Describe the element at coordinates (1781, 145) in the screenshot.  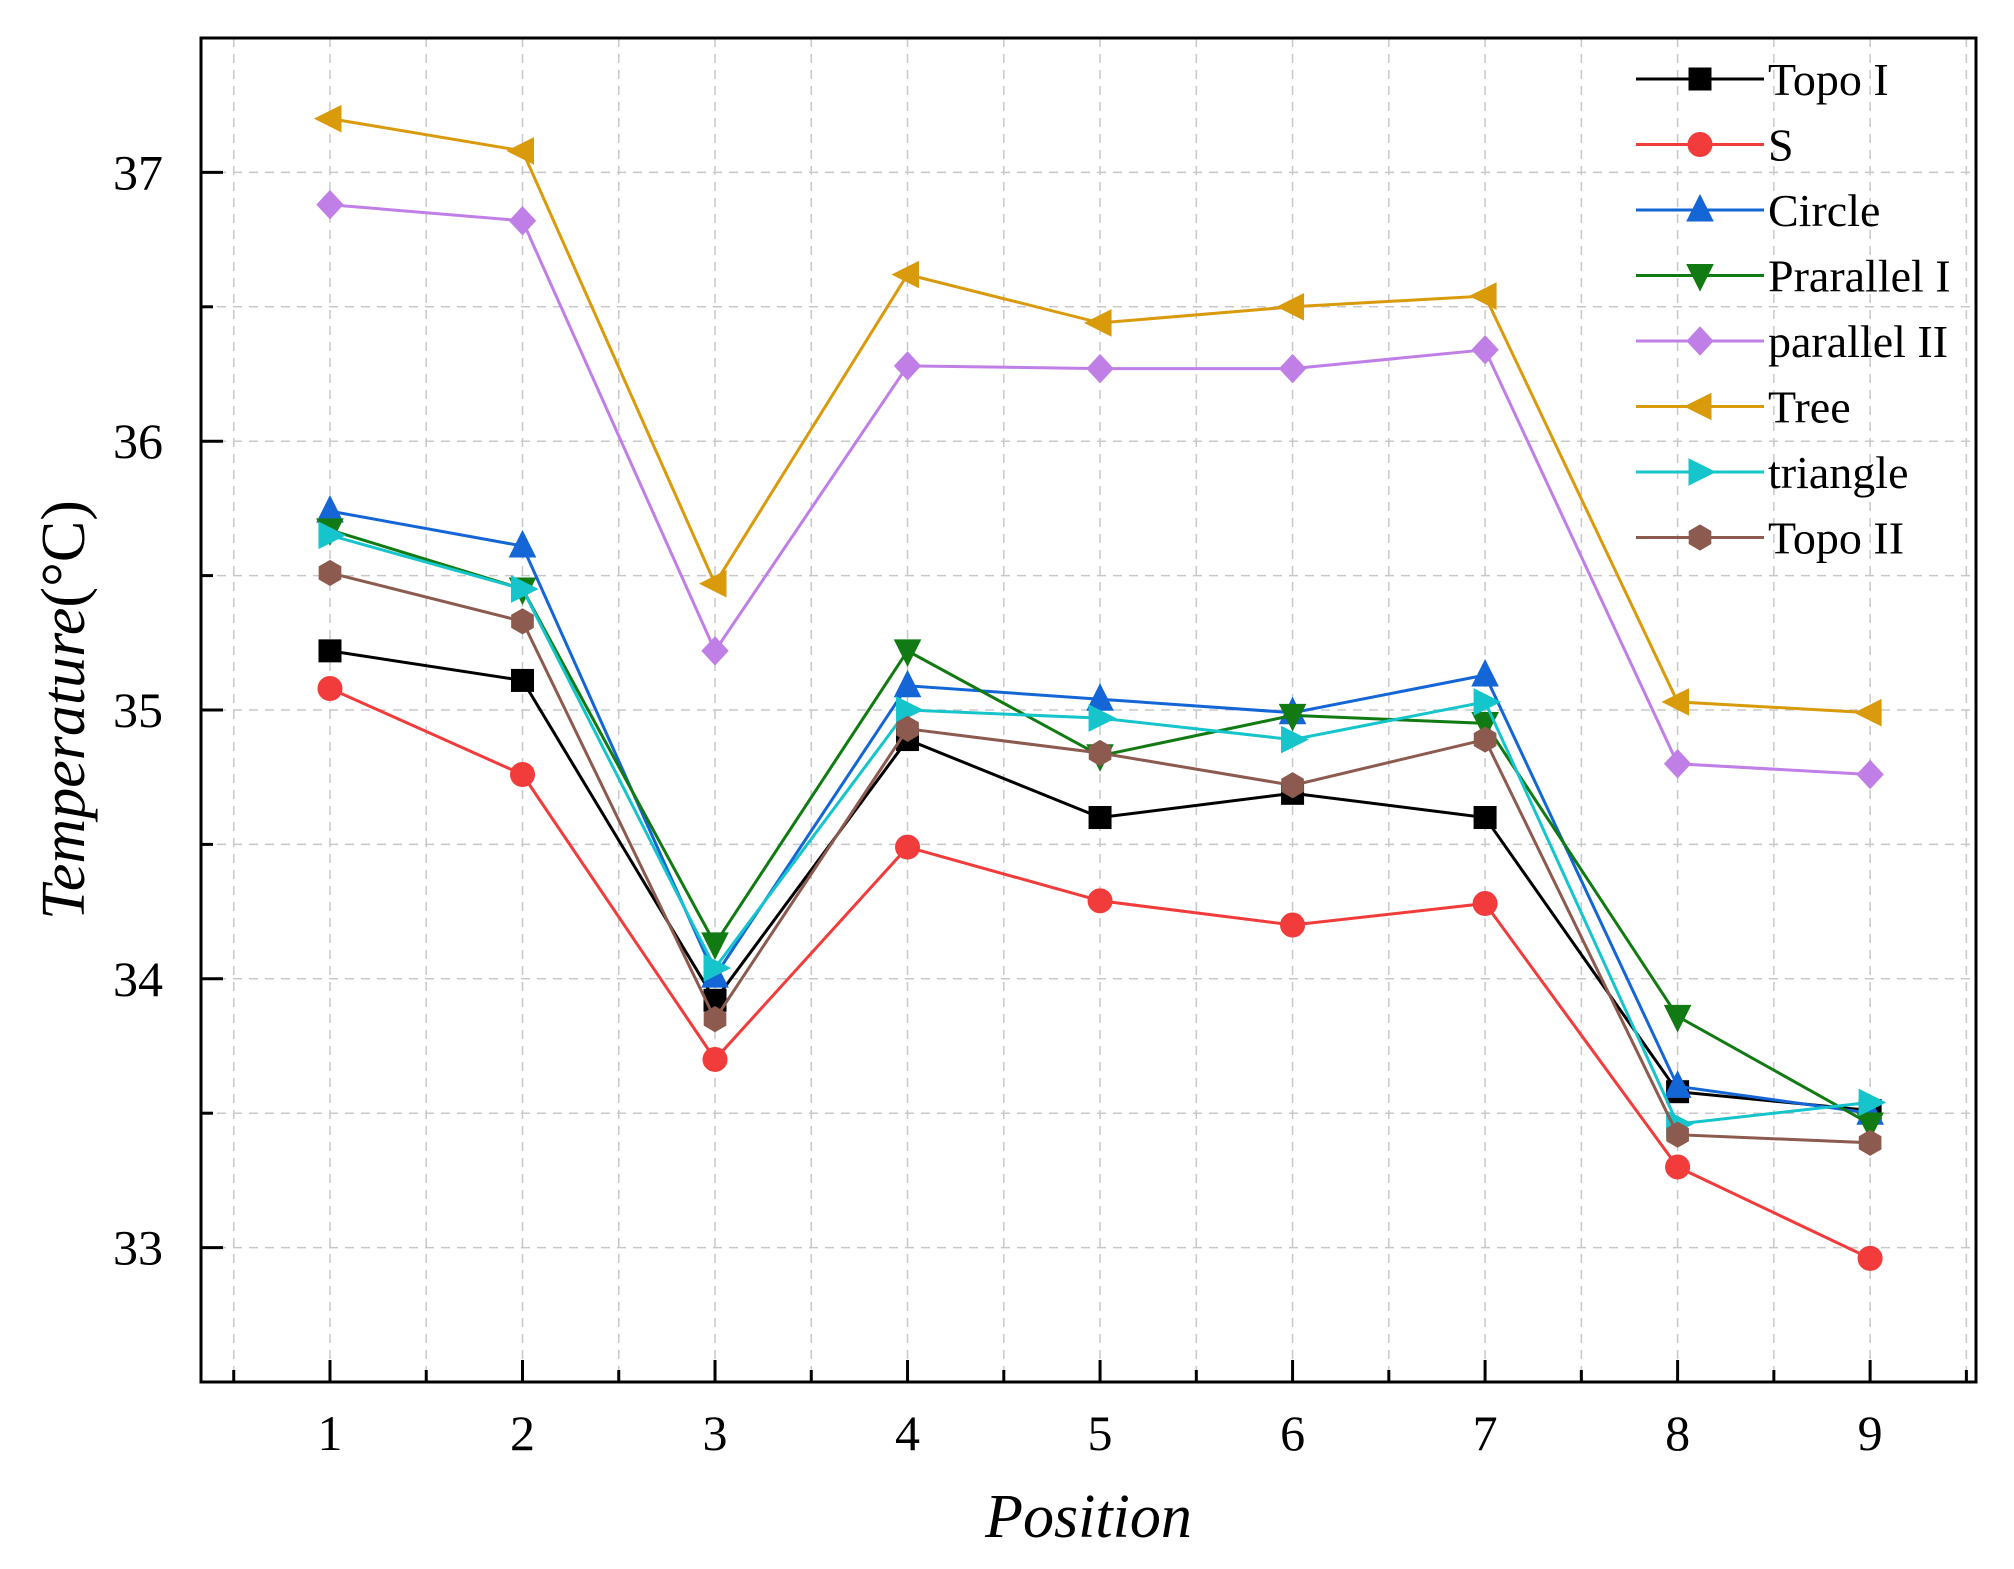
I see `legend-label: S` at that location.